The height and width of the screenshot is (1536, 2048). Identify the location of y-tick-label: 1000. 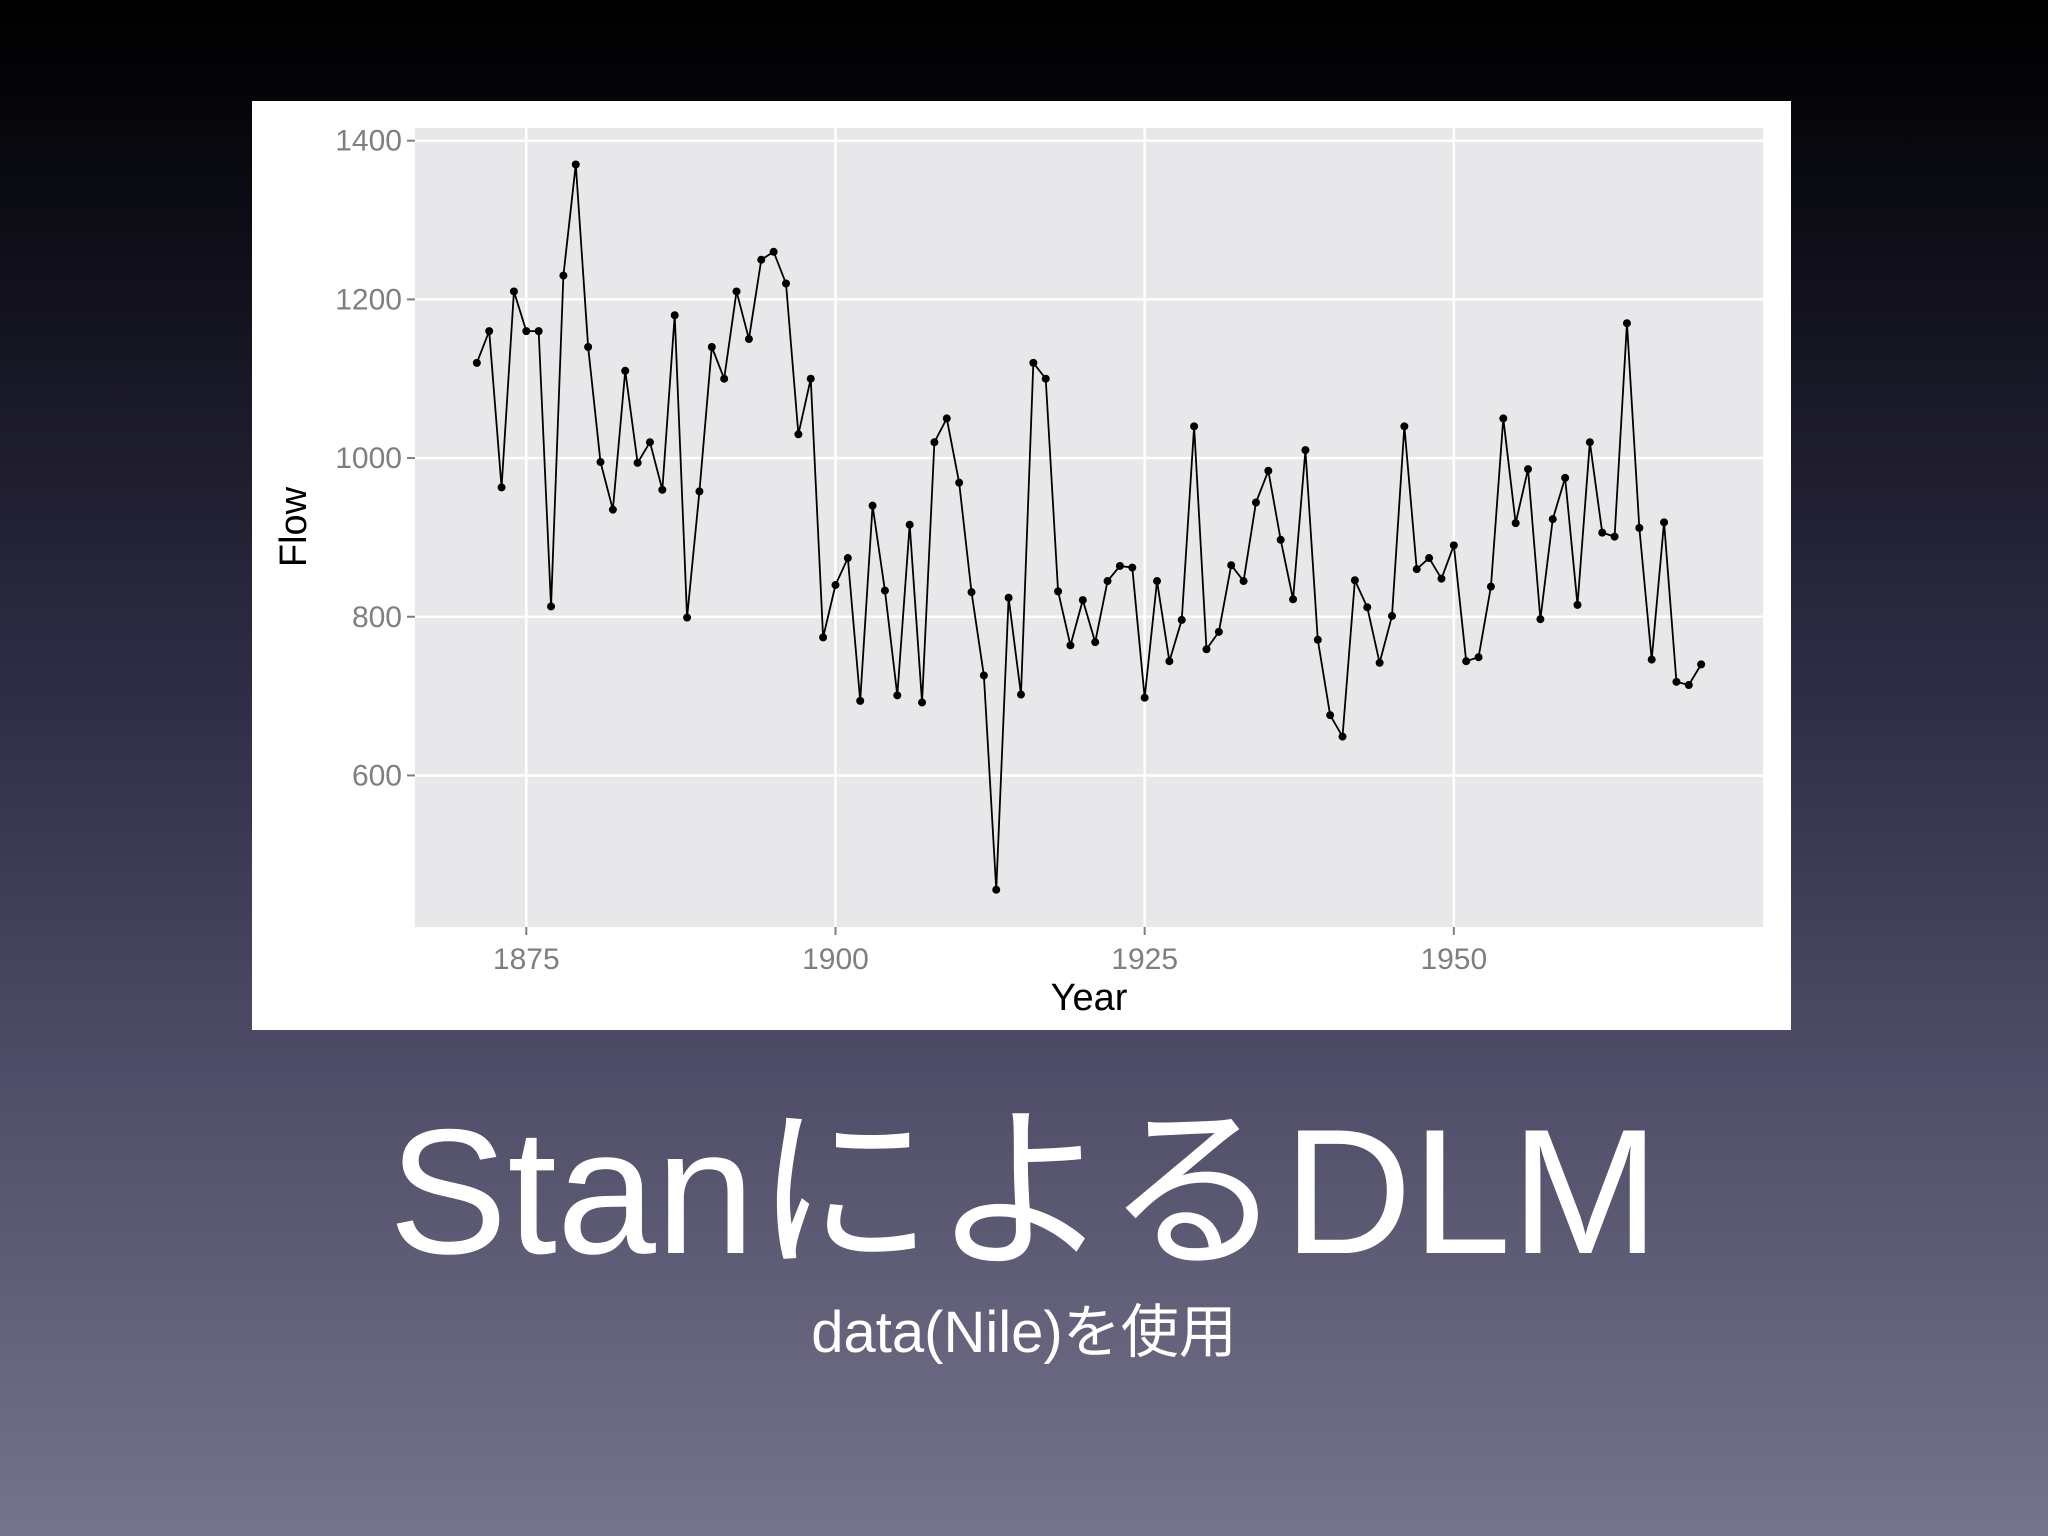
(368, 458).